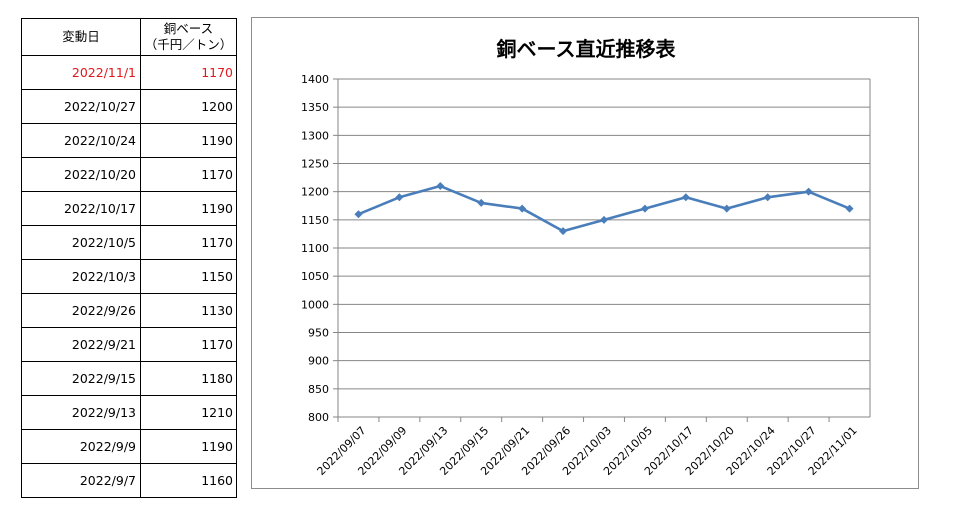  I want to click on table-row: 2022/9/26 1130, so click(129, 310).